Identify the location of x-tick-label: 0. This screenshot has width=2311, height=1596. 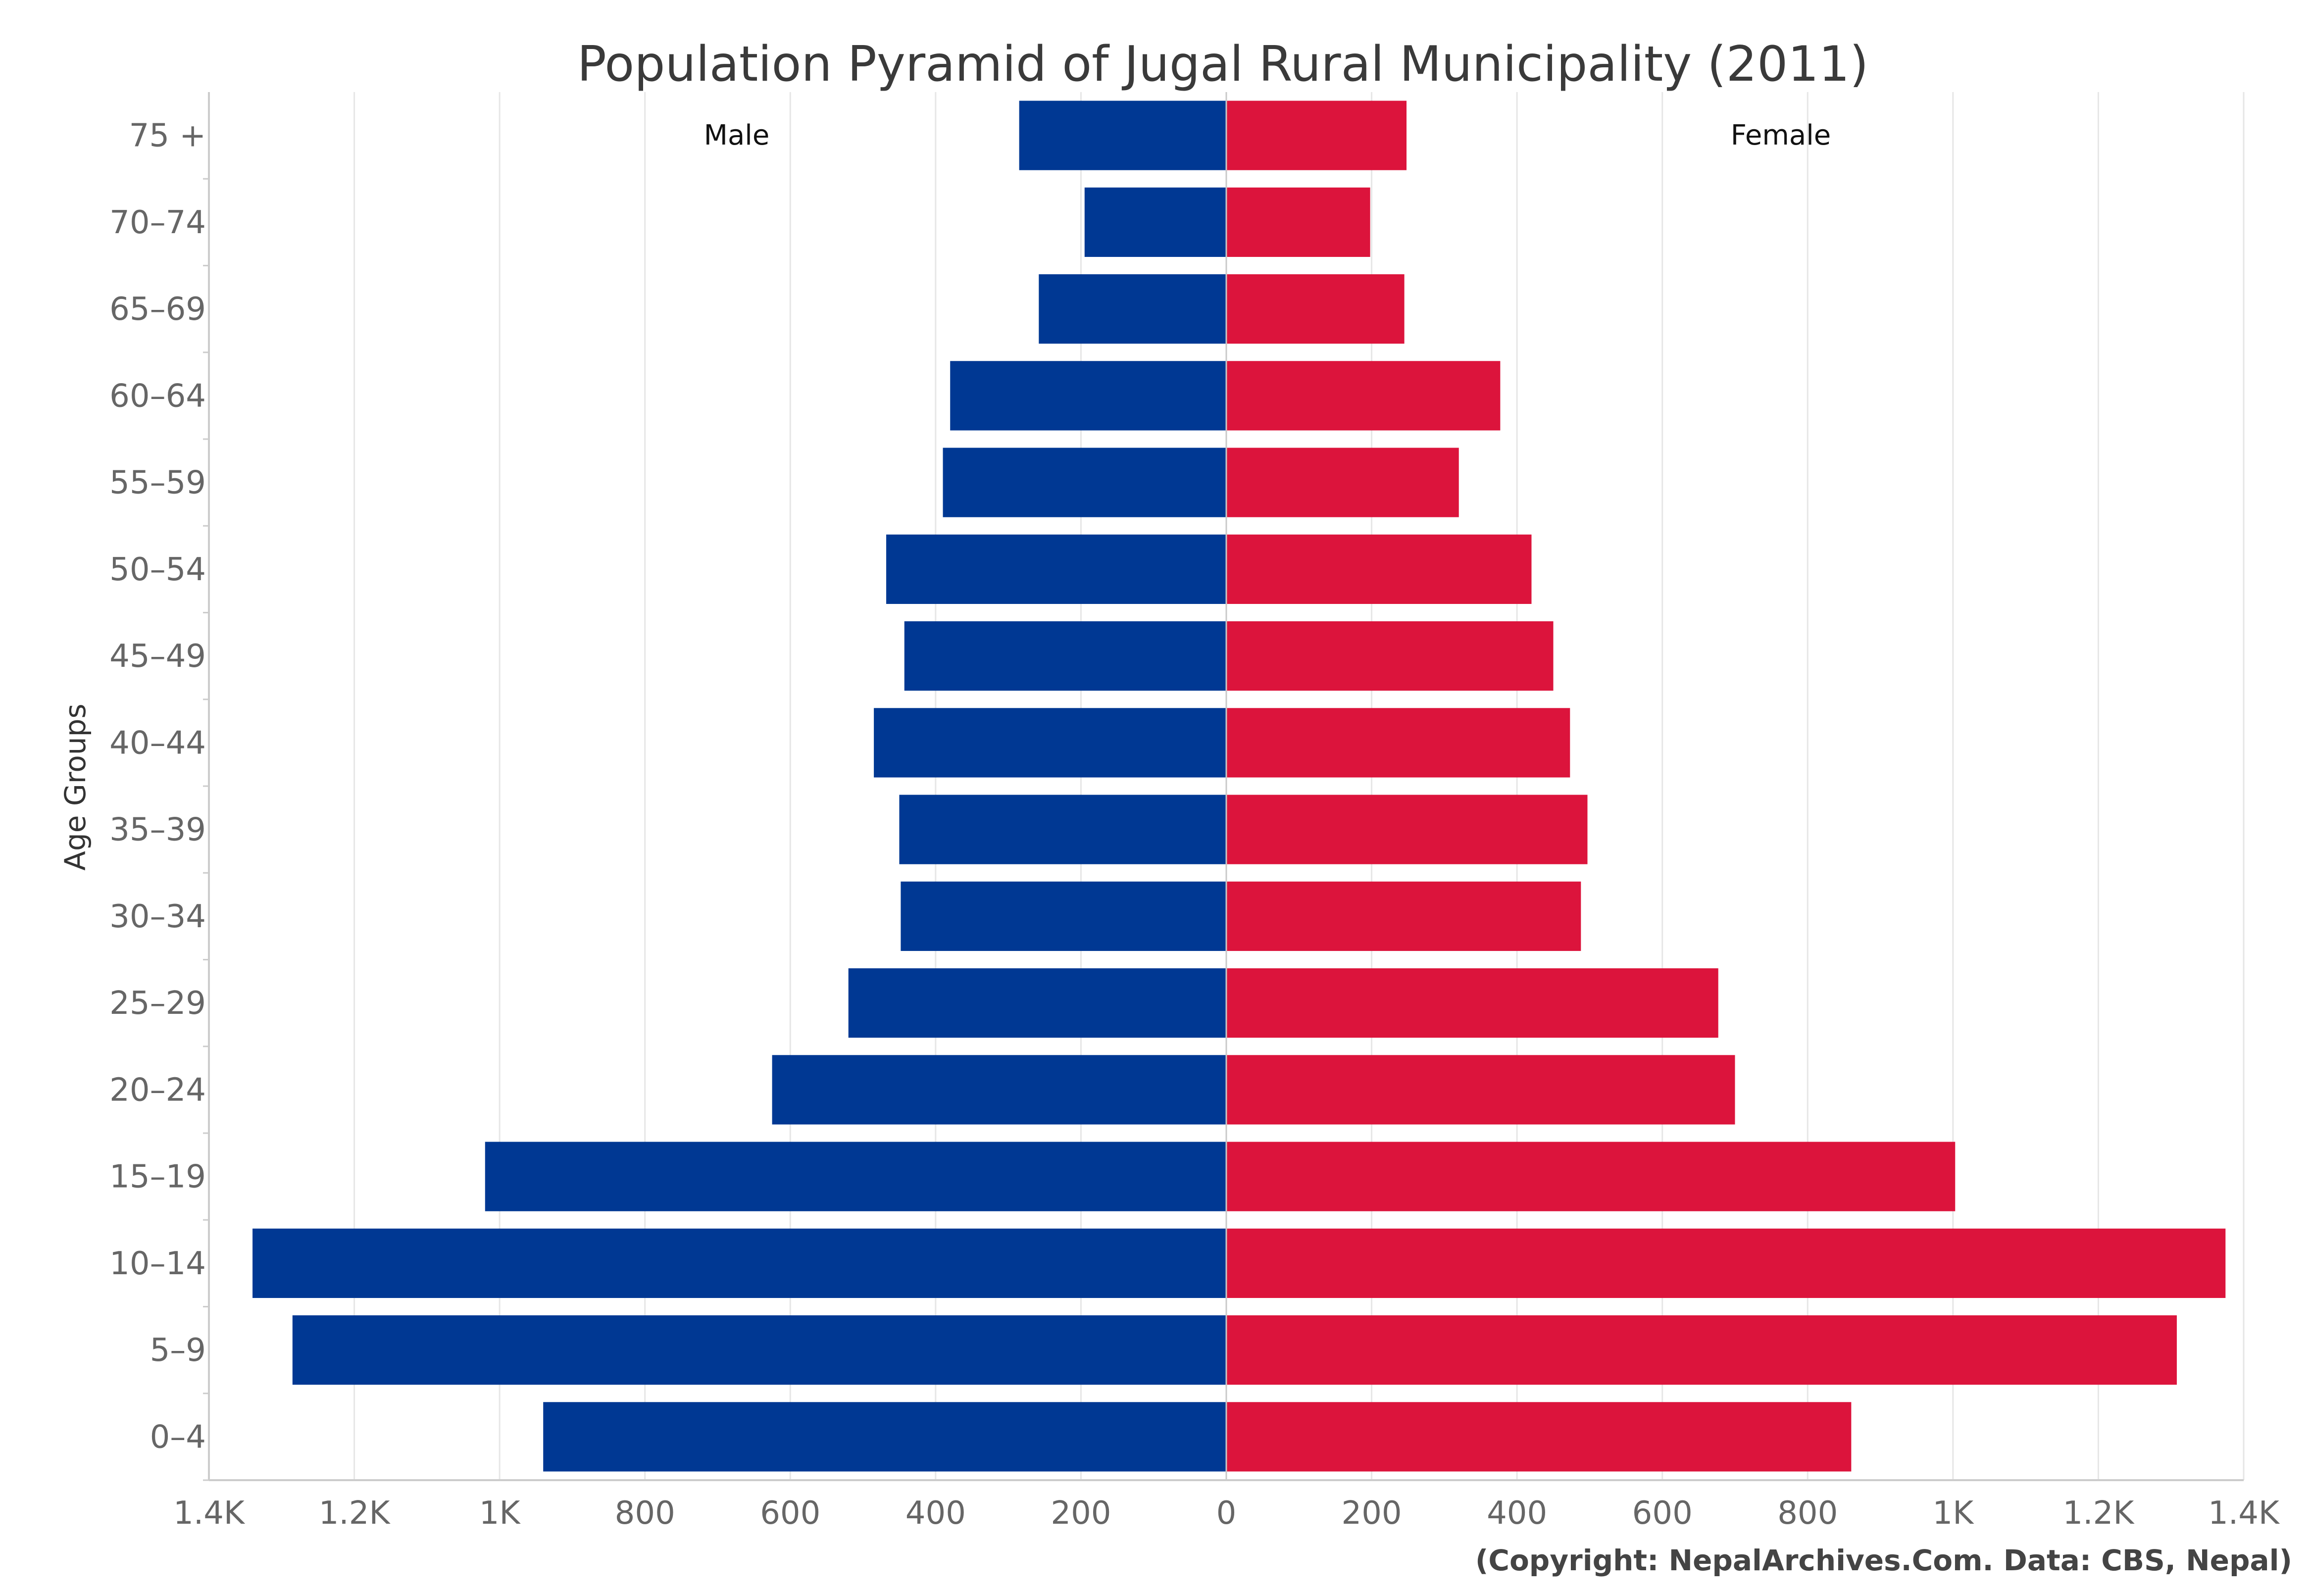
(1226, 1513).